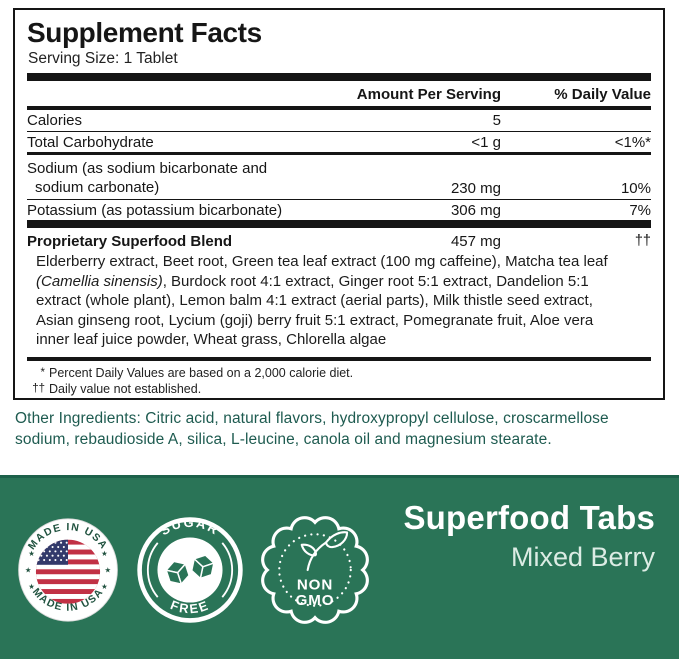 This screenshot has width=679, height=659. I want to click on product-flavor: Mixed Berry, so click(582, 557).